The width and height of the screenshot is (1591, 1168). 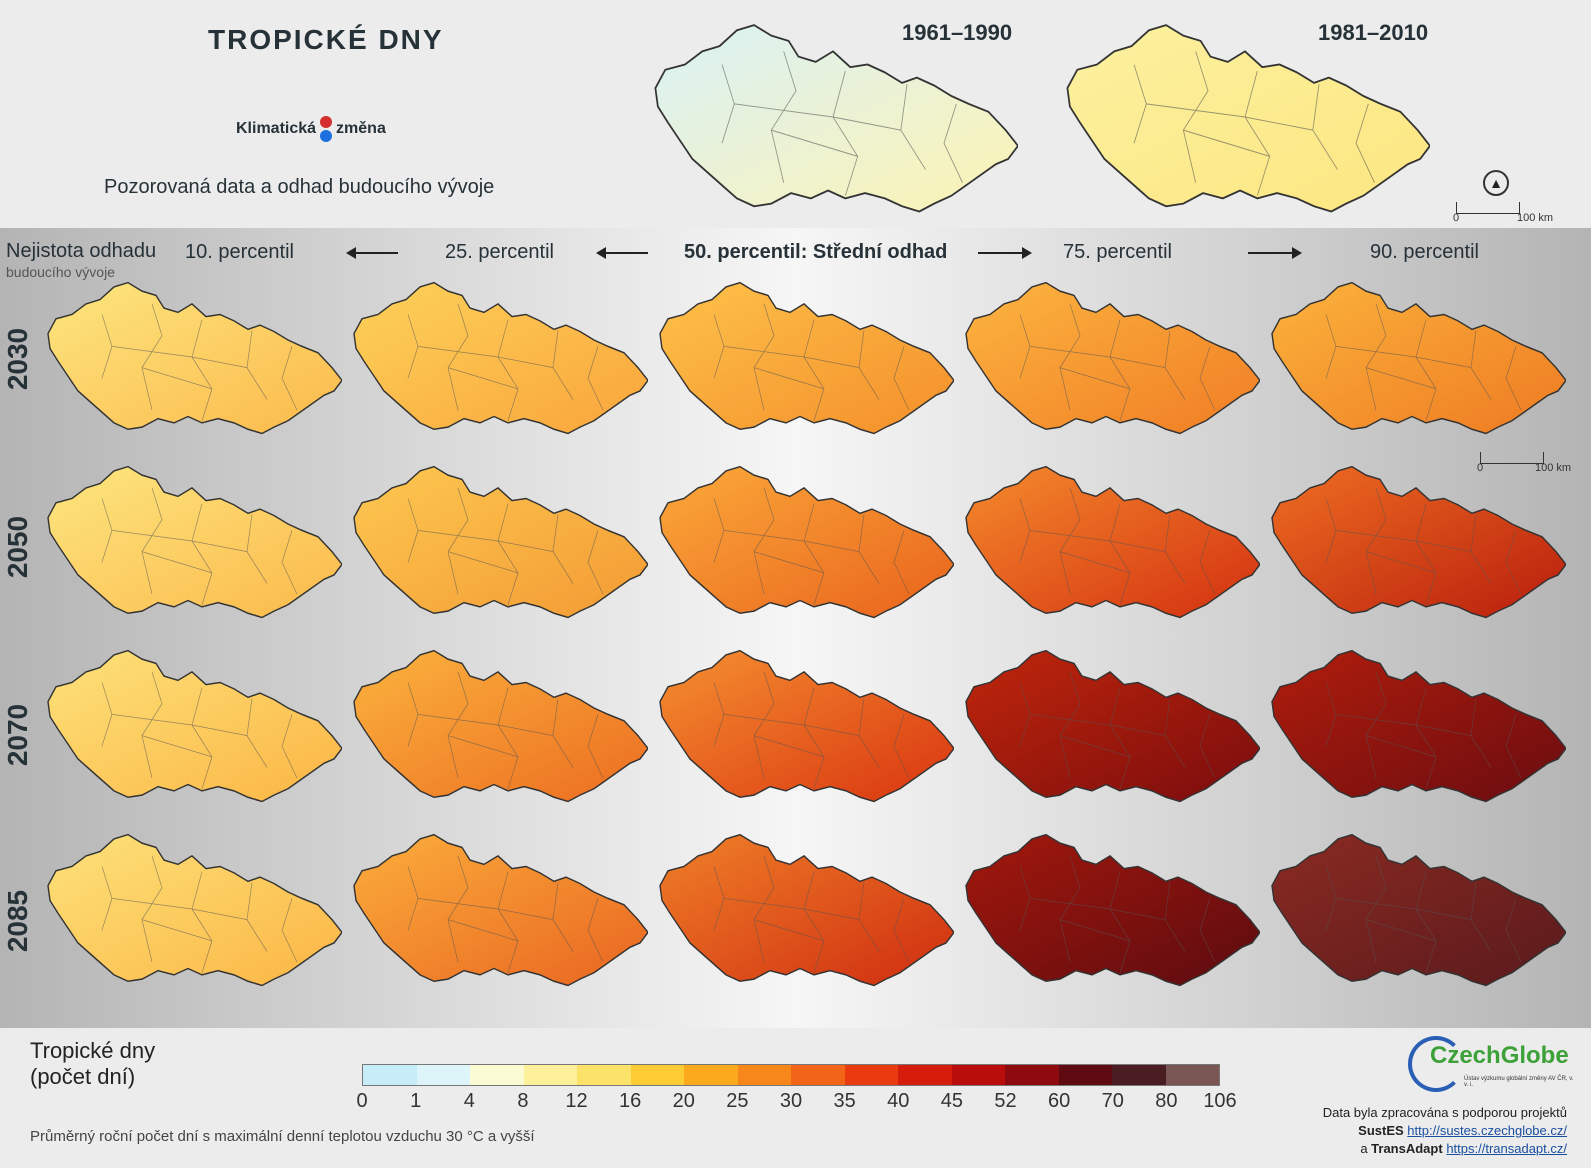 What do you see at coordinates (500, 726) in the screenshot?
I see `map-2070-p25` at bounding box center [500, 726].